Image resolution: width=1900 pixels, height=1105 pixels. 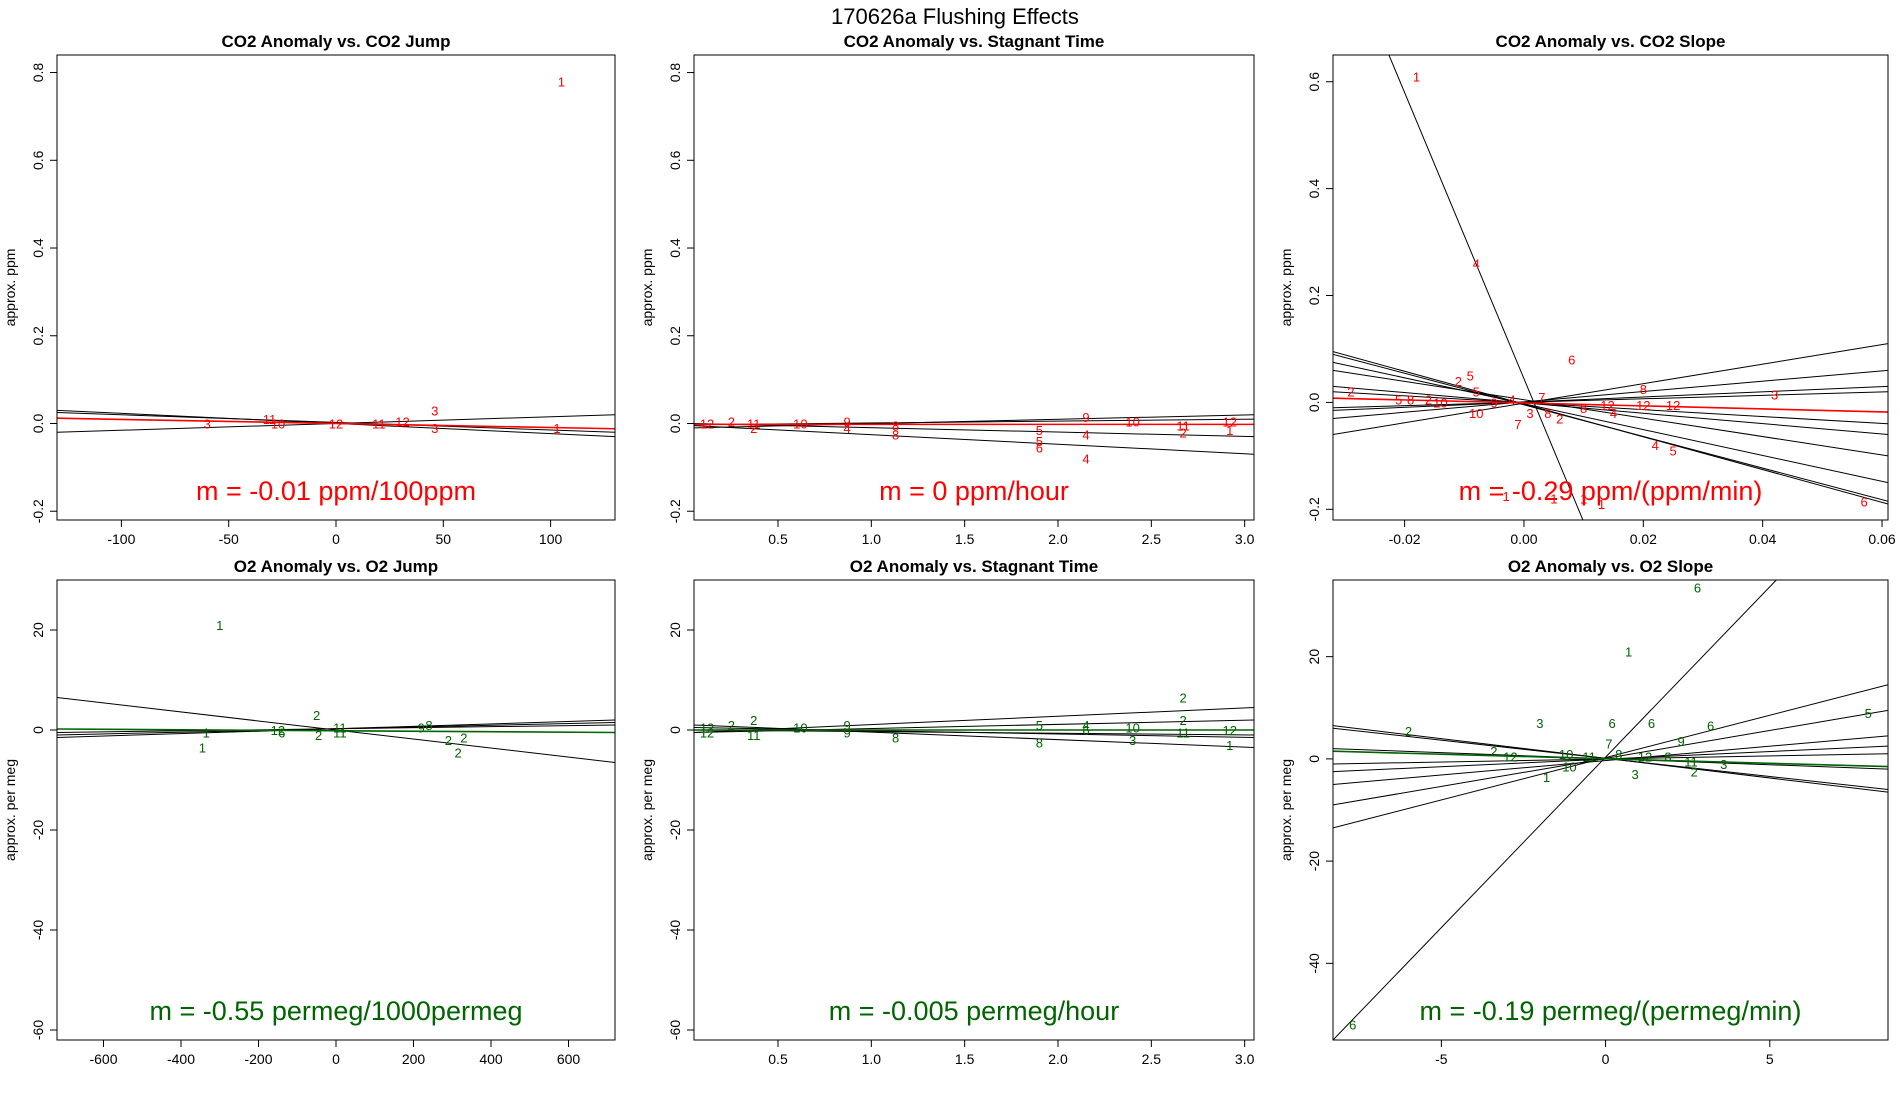 I want to click on y-tick-label: -0.2, so click(x=675, y=511).